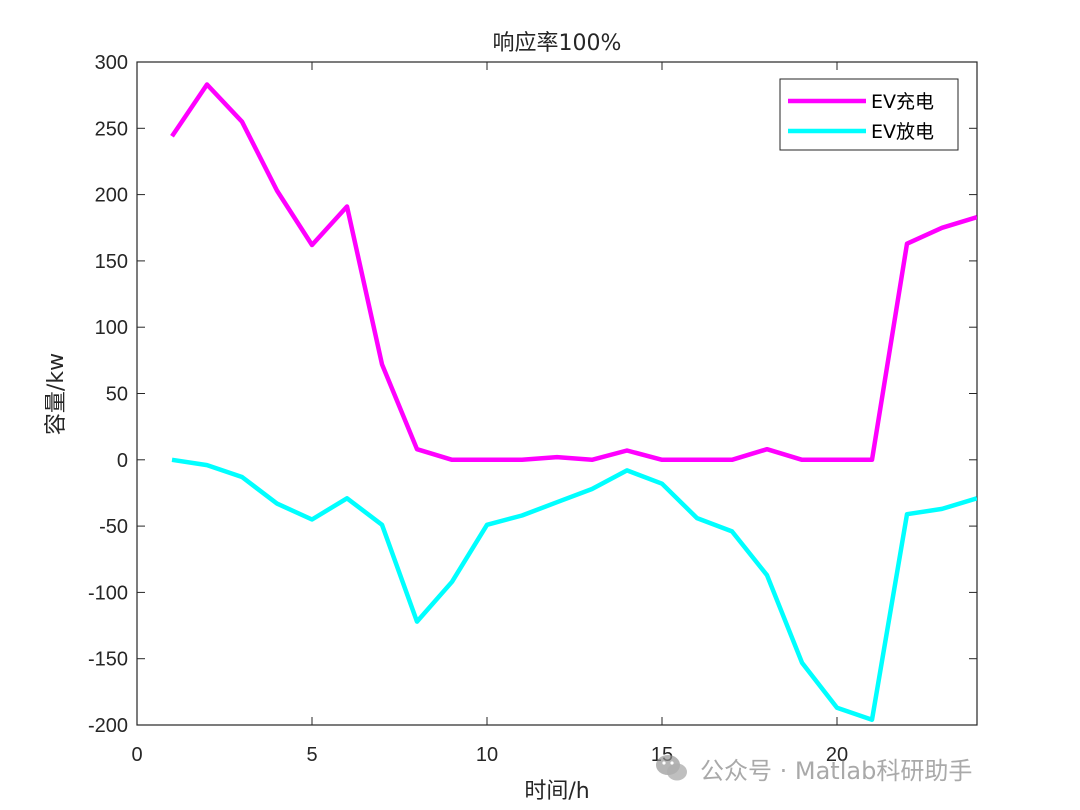 The height and width of the screenshot is (810, 1080). What do you see at coordinates (557, 43) in the screenshot?
I see `chart-title: 响应率100%` at bounding box center [557, 43].